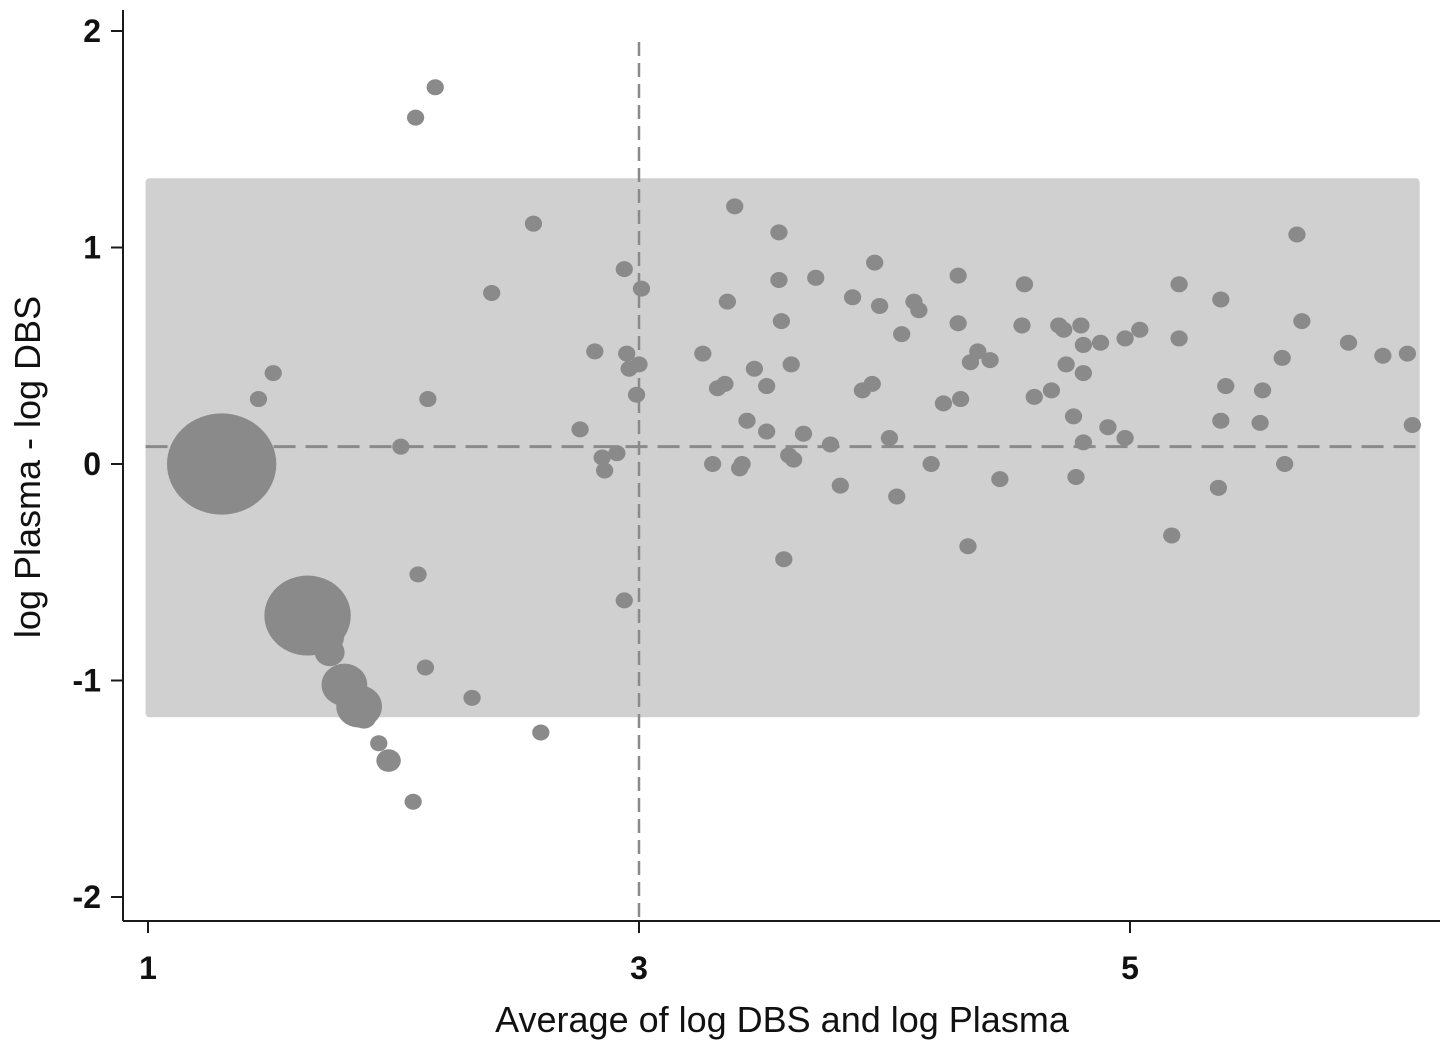  I want to click on x-tick-label: 1, so click(148, 968).